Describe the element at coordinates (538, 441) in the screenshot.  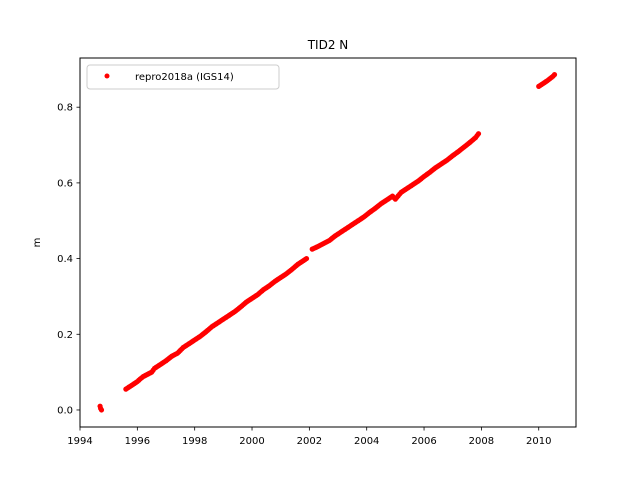
I see `x-tick-label: 2010` at that location.